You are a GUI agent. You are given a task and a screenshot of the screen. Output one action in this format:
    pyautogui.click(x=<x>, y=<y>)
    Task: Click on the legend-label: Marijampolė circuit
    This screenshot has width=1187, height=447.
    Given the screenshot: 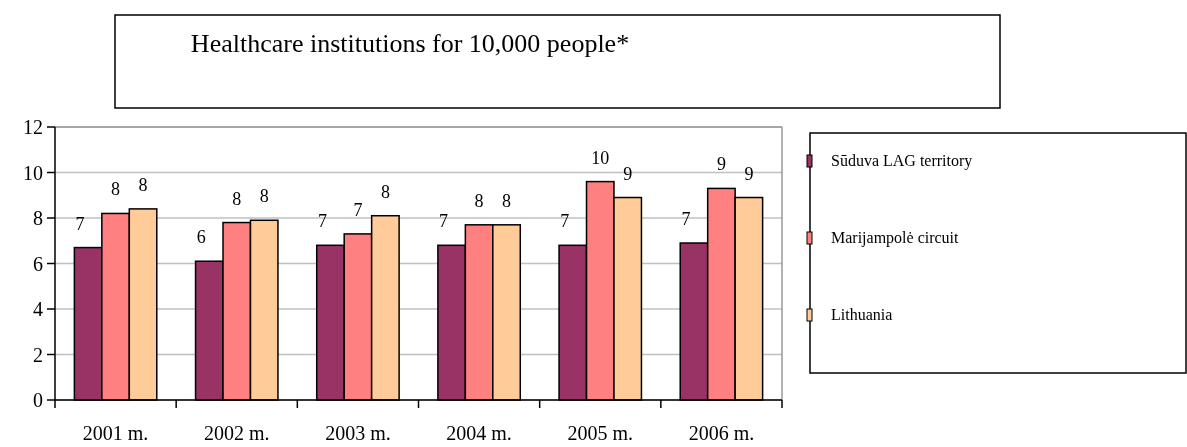 What is the action you would take?
    pyautogui.click(x=895, y=238)
    